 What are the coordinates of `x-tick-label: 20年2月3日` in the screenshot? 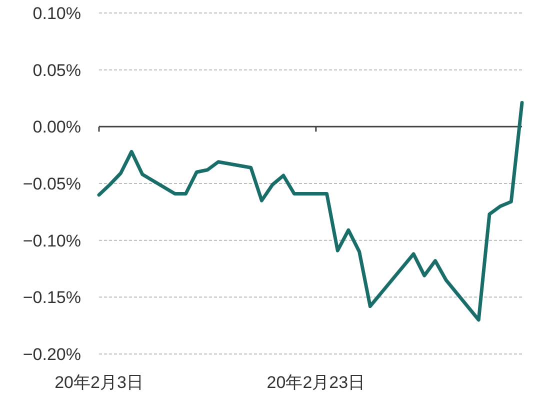 It's located at (99, 382).